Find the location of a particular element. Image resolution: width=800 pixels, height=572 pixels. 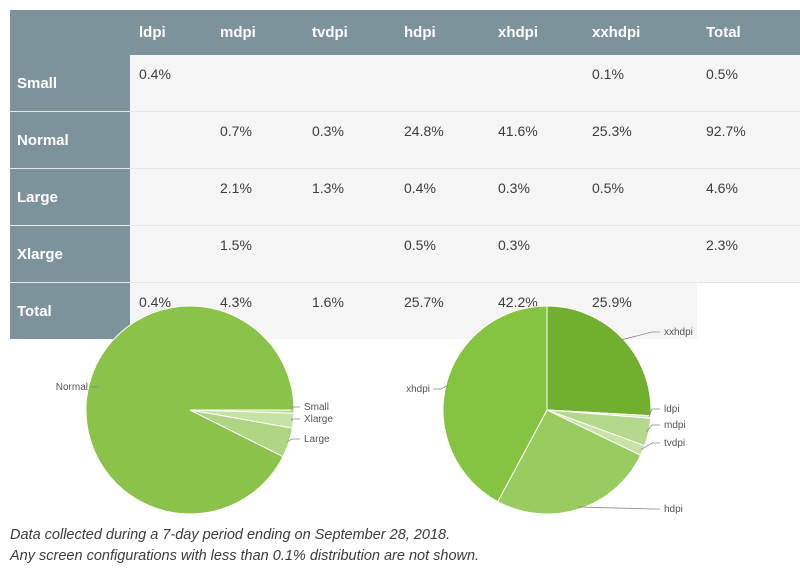

pie-label: Xlarge is located at coordinates (318, 419).